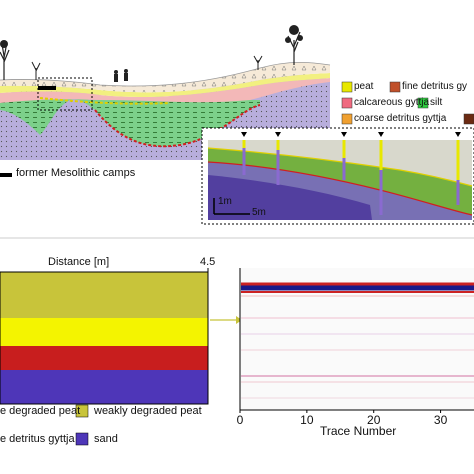 The height and width of the screenshot is (474, 474). I want to click on legend-swatch-dark, so click(468, 119).